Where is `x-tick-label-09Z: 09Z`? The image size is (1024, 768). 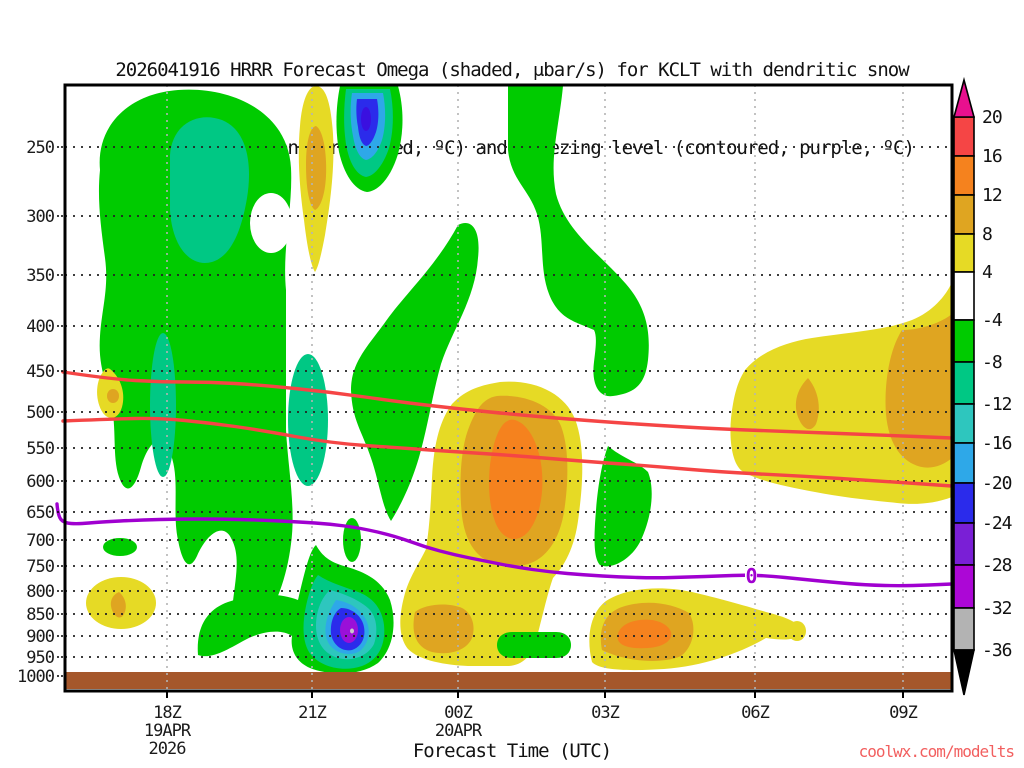
x-tick-label-09Z: 09Z is located at coordinates (903, 713).